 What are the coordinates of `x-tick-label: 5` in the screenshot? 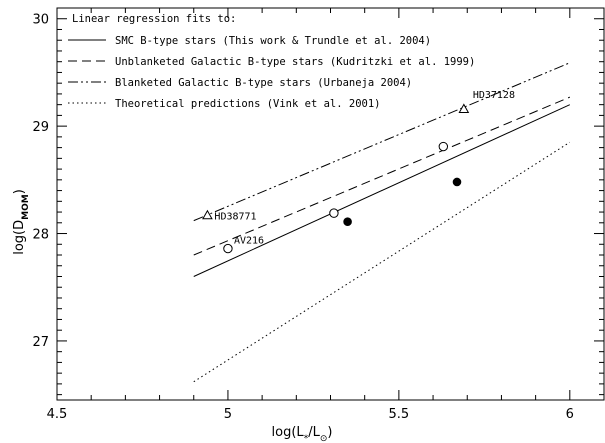 It's located at (228, 414).